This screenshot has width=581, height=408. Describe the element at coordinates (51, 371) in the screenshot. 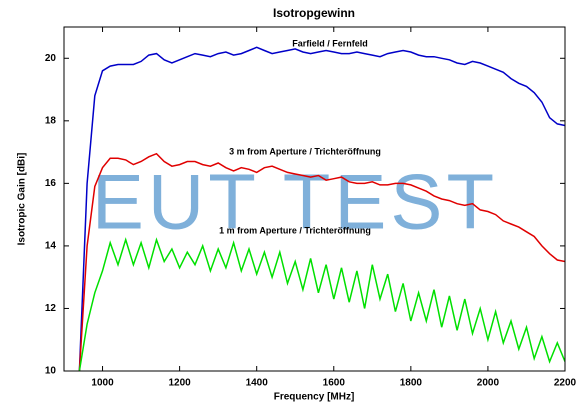

I see `y-tick-label: 10` at that location.